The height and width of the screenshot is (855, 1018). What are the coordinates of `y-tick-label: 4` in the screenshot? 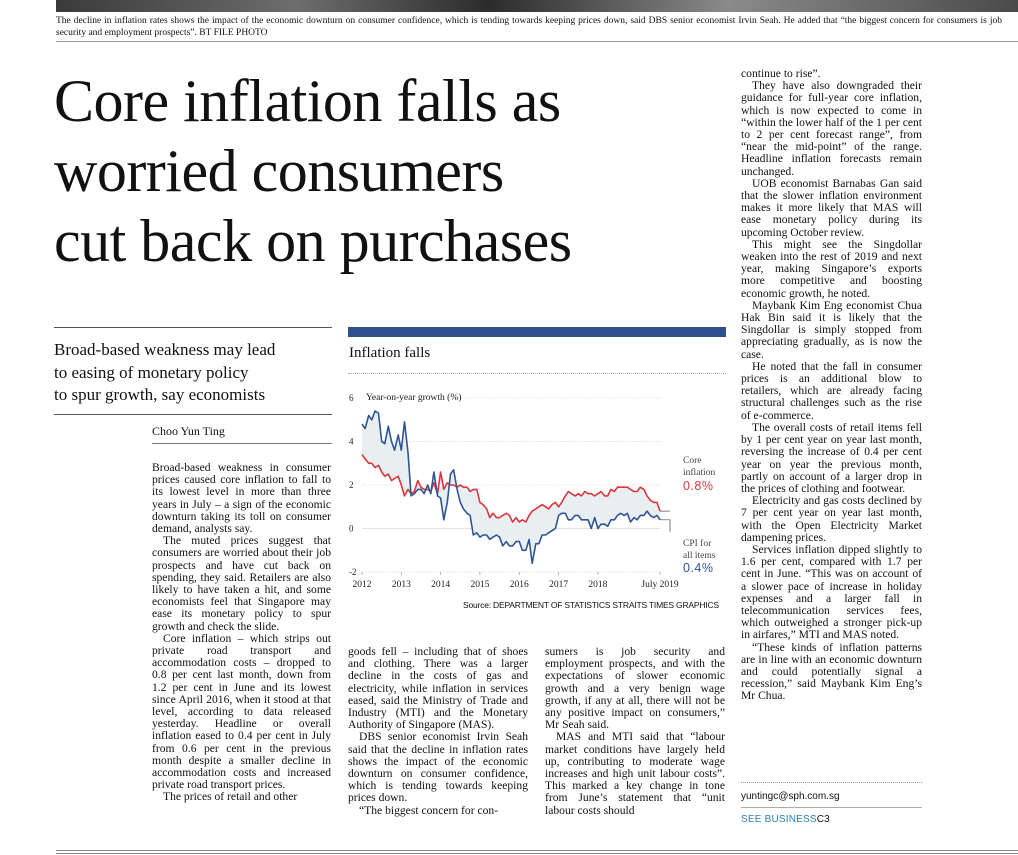 It's located at (351, 442).